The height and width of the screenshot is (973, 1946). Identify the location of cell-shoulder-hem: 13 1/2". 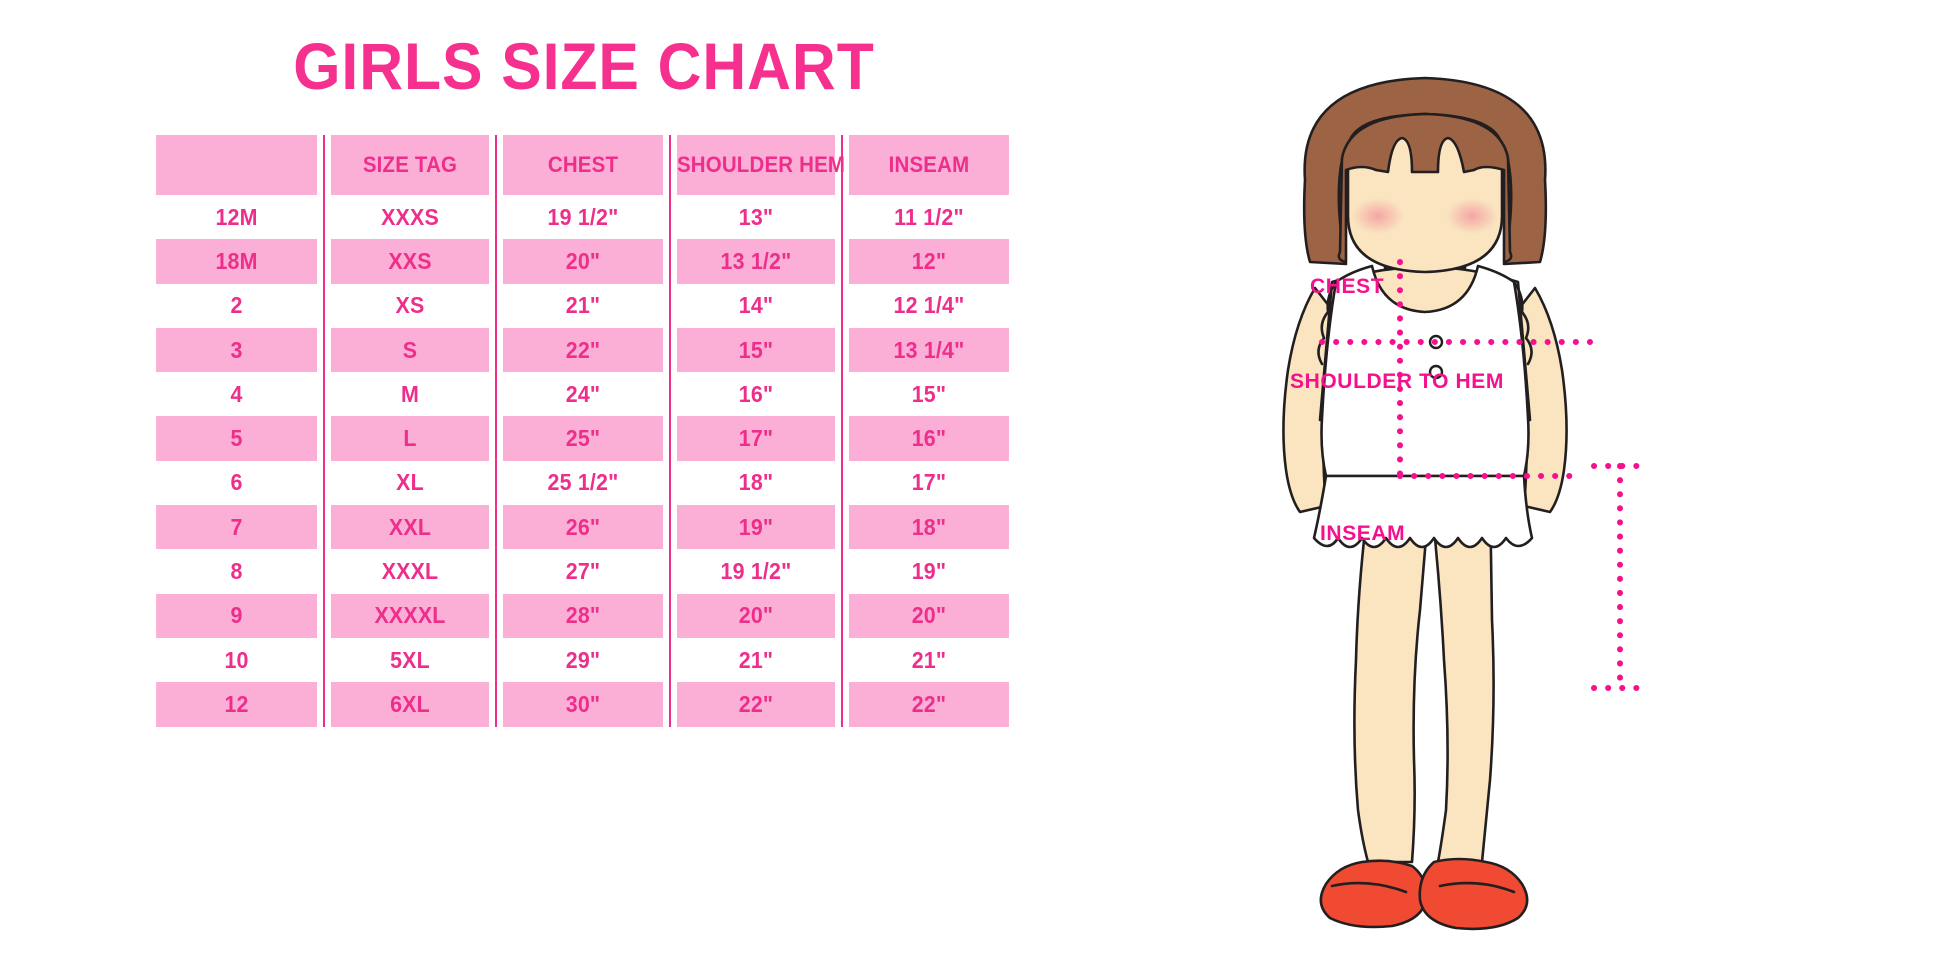
(755, 261).